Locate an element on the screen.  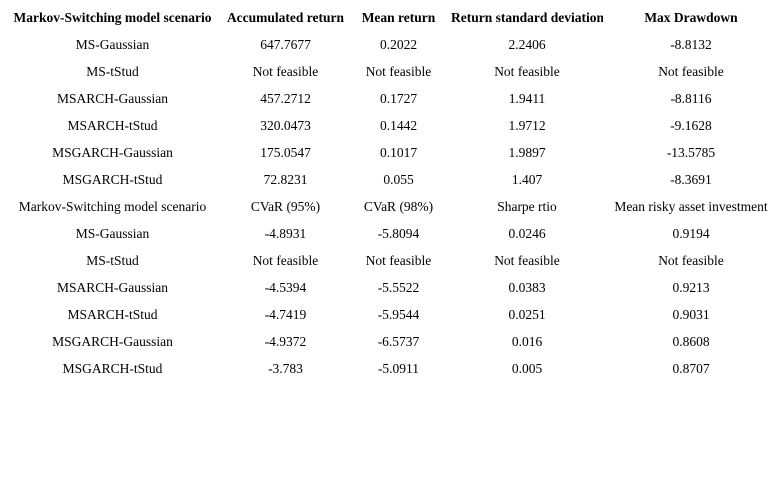
value-cell: -5.0911 is located at coordinates (398, 368).